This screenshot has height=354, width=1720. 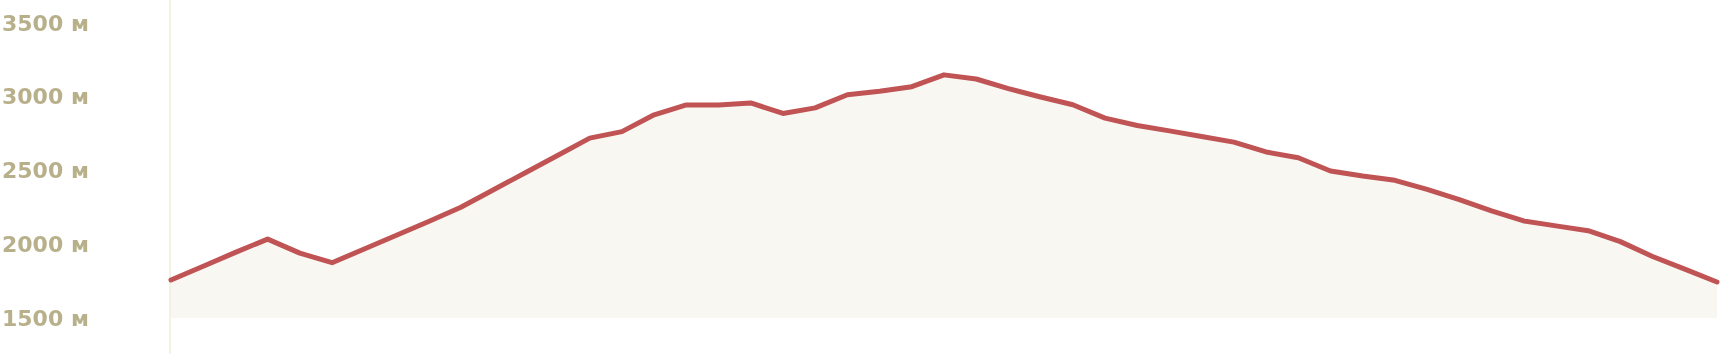 What do you see at coordinates (45, 171) in the screenshot?
I see `y-tick-label: 2500 м` at bounding box center [45, 171].